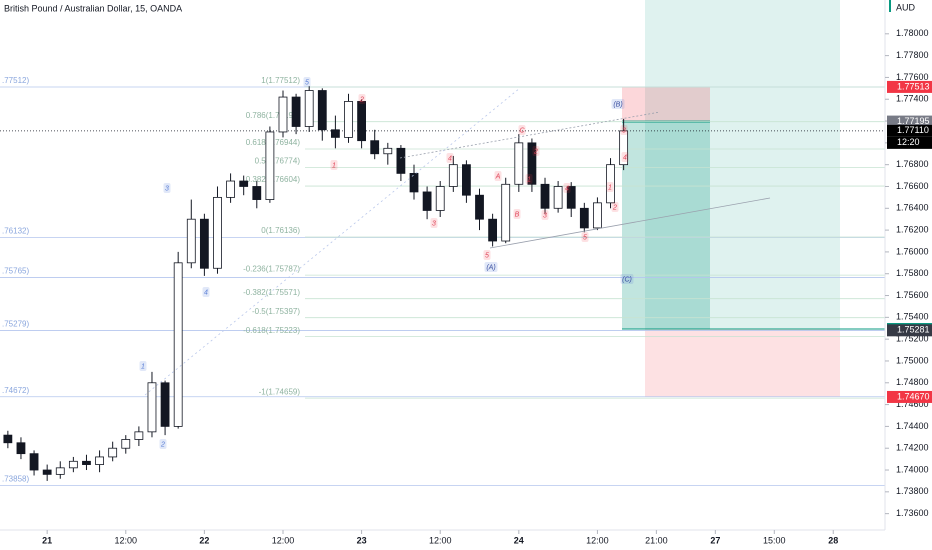 This screenshot has height=550, width=932. I want to click on y-tick-label: 1.75200, so click(912, 339).